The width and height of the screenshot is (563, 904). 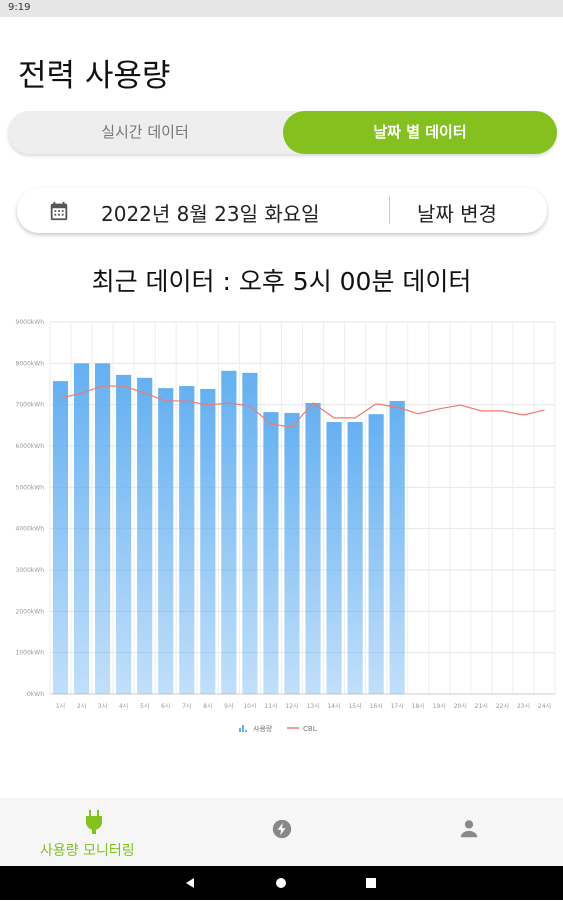 I want to click on tab: 실시간 데이터, so click(x=145, y=132).